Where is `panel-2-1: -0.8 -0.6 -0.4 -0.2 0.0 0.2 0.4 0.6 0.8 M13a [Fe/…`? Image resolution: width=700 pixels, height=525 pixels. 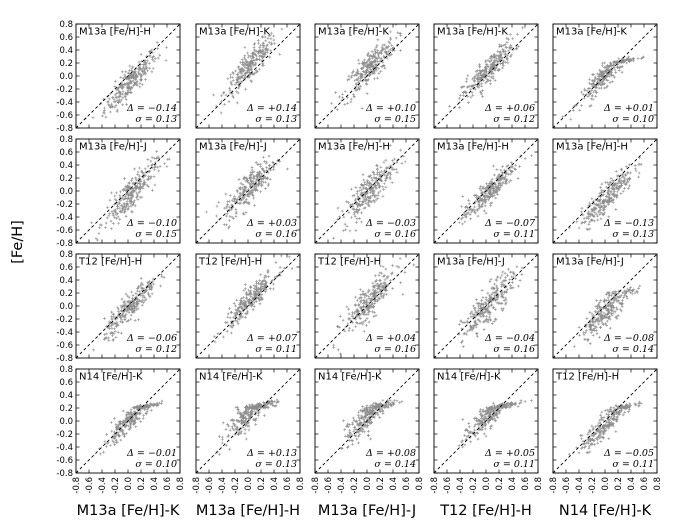 panel-2-1: -0.8 -0.6 -0.4 -0.2 0.0 0.2 0.4 0.6 0.8 M13a [Fe/… is located at coordinates (118, 192).